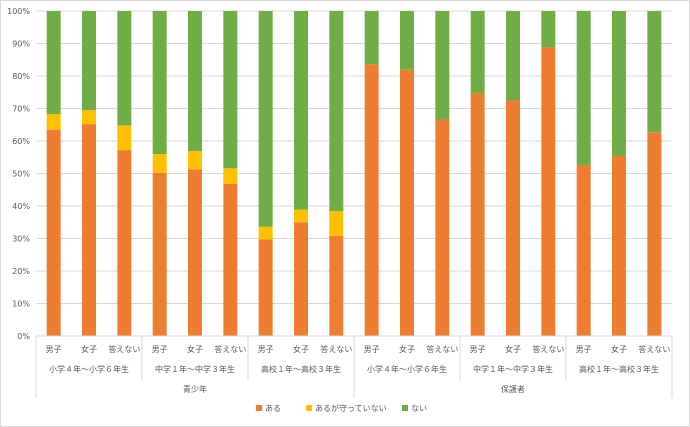  I want to click on top-group-label: 保護者, so click(513, 389).